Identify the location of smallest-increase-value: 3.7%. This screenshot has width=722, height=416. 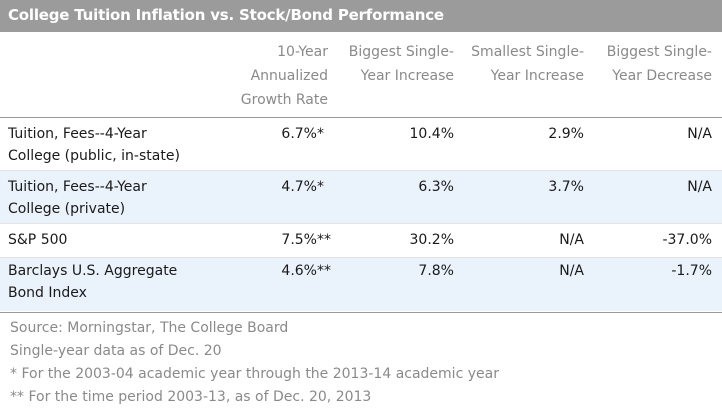
(566, 187).